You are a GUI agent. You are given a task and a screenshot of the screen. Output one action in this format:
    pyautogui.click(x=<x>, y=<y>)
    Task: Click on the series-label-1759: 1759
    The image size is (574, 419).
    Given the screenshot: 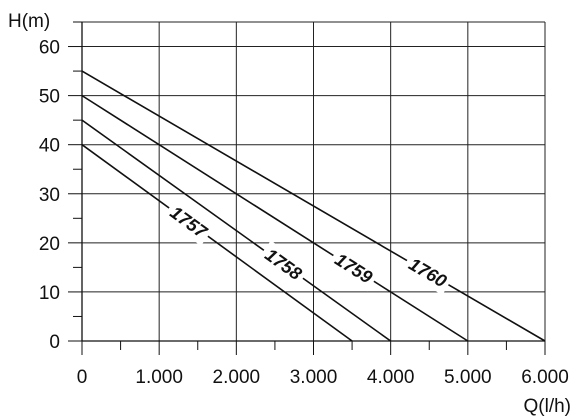 What is the action you would take?
    pyautogui.click(x=353, y=268)
    